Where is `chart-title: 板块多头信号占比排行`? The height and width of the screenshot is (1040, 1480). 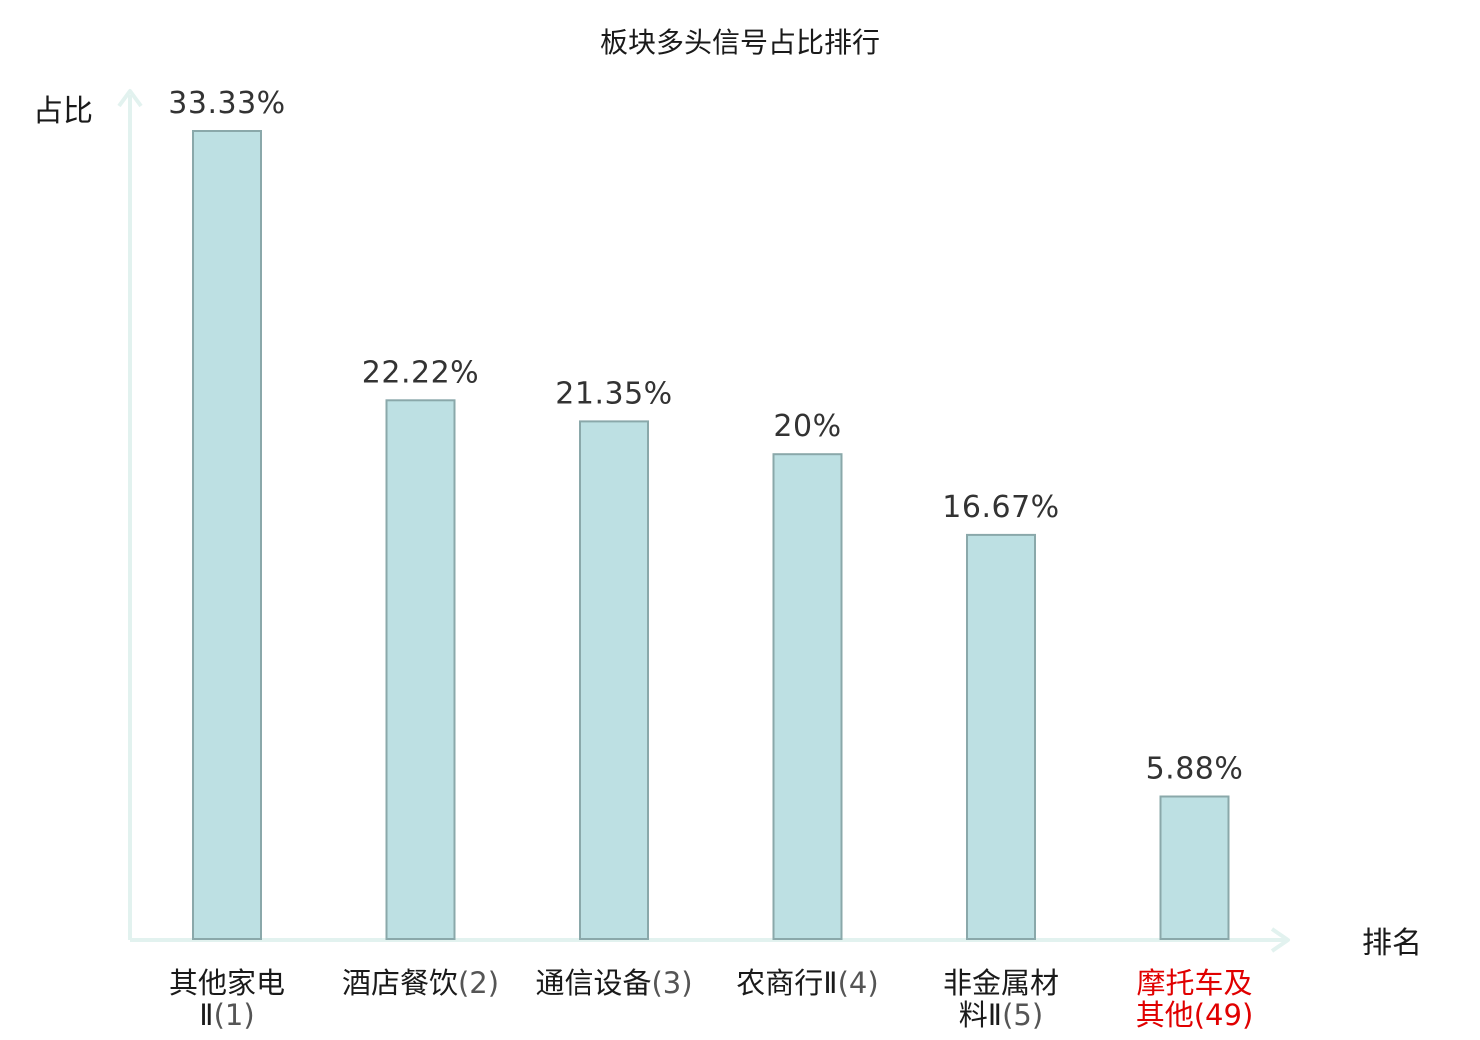 chart-title: 板块多头信号占比排行 is located at coordinates (740, 42).